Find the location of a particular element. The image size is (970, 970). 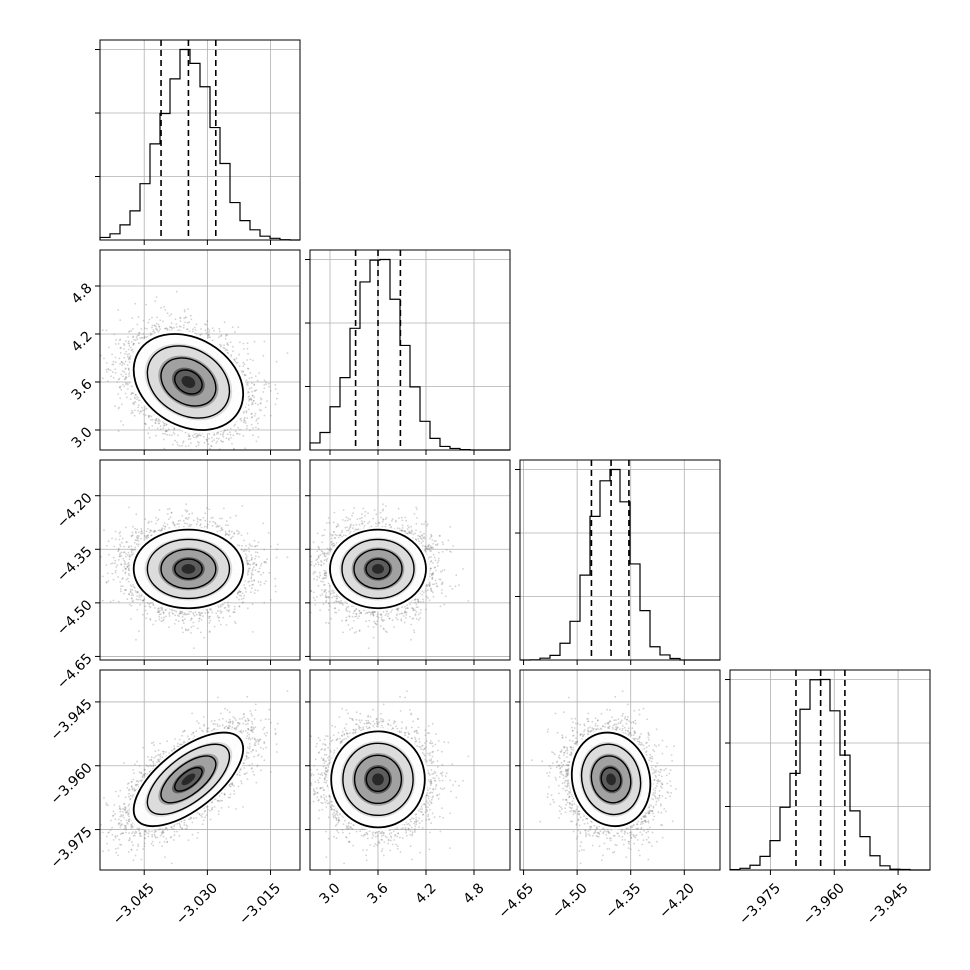

x-tick-label: −4.35 is located at coordinates (624, 901).